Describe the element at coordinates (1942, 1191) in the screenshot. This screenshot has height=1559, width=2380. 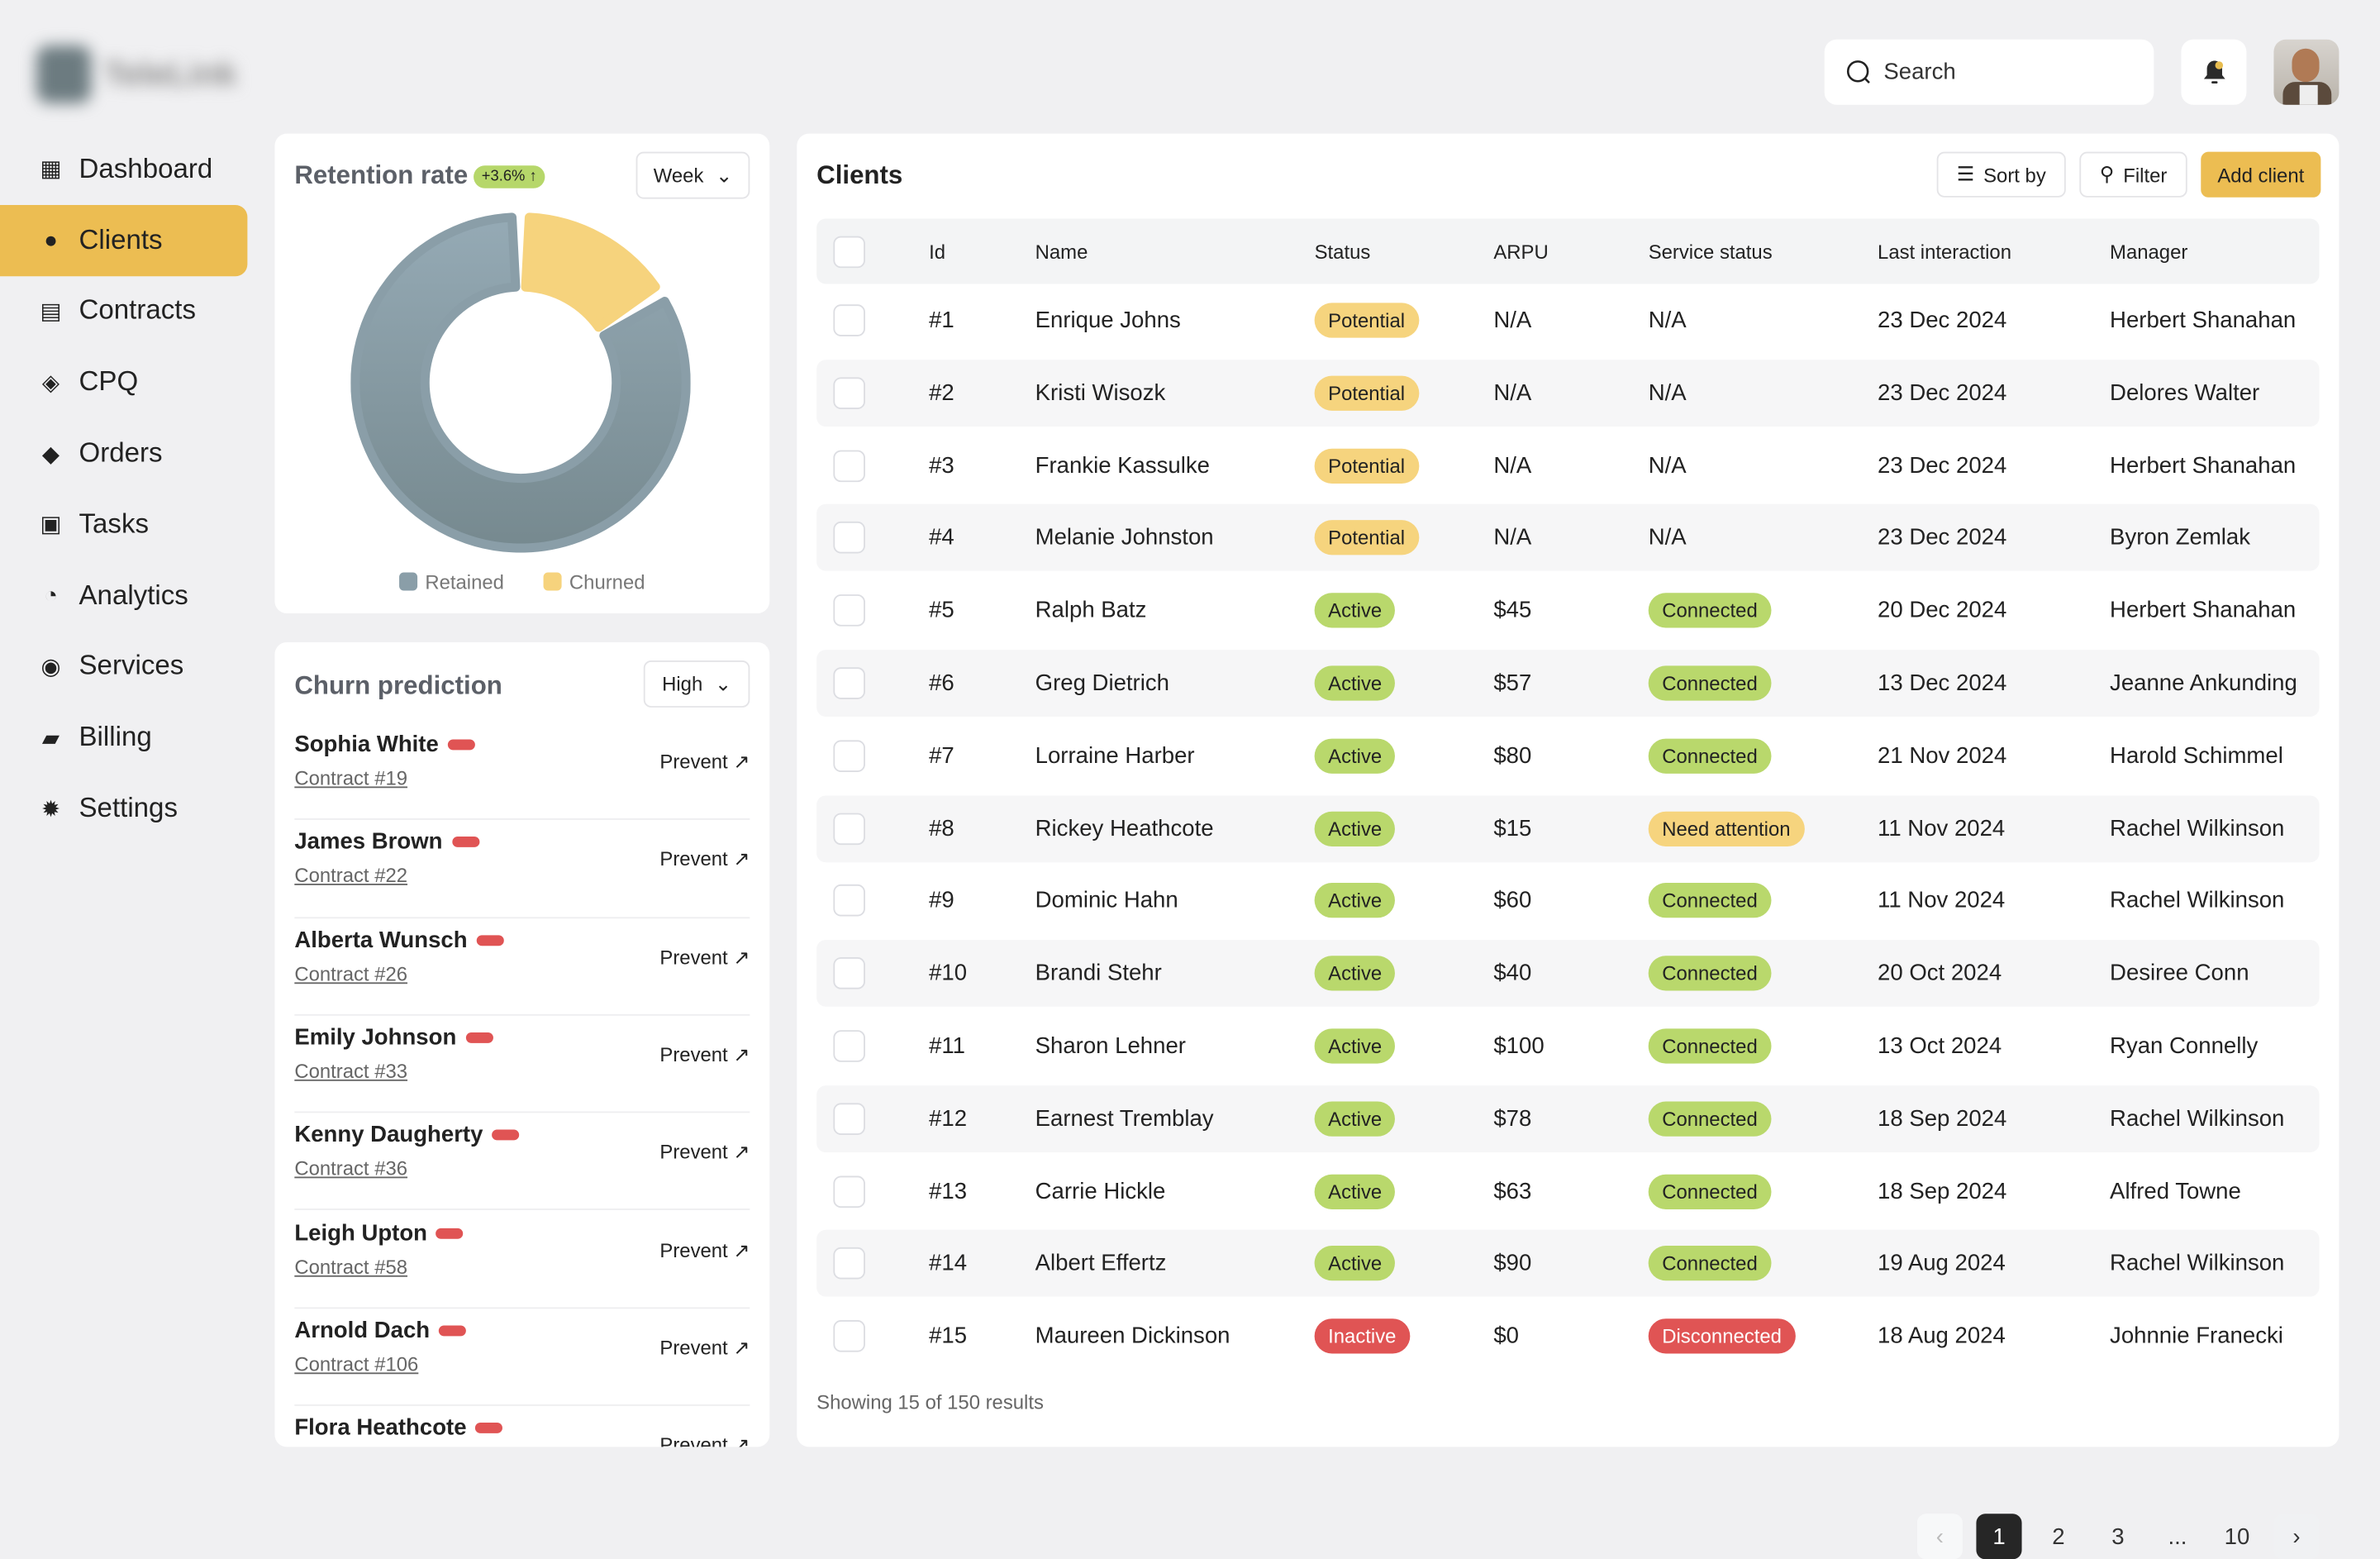
I see `last-interaction: 18 Sep 2024` at that location.